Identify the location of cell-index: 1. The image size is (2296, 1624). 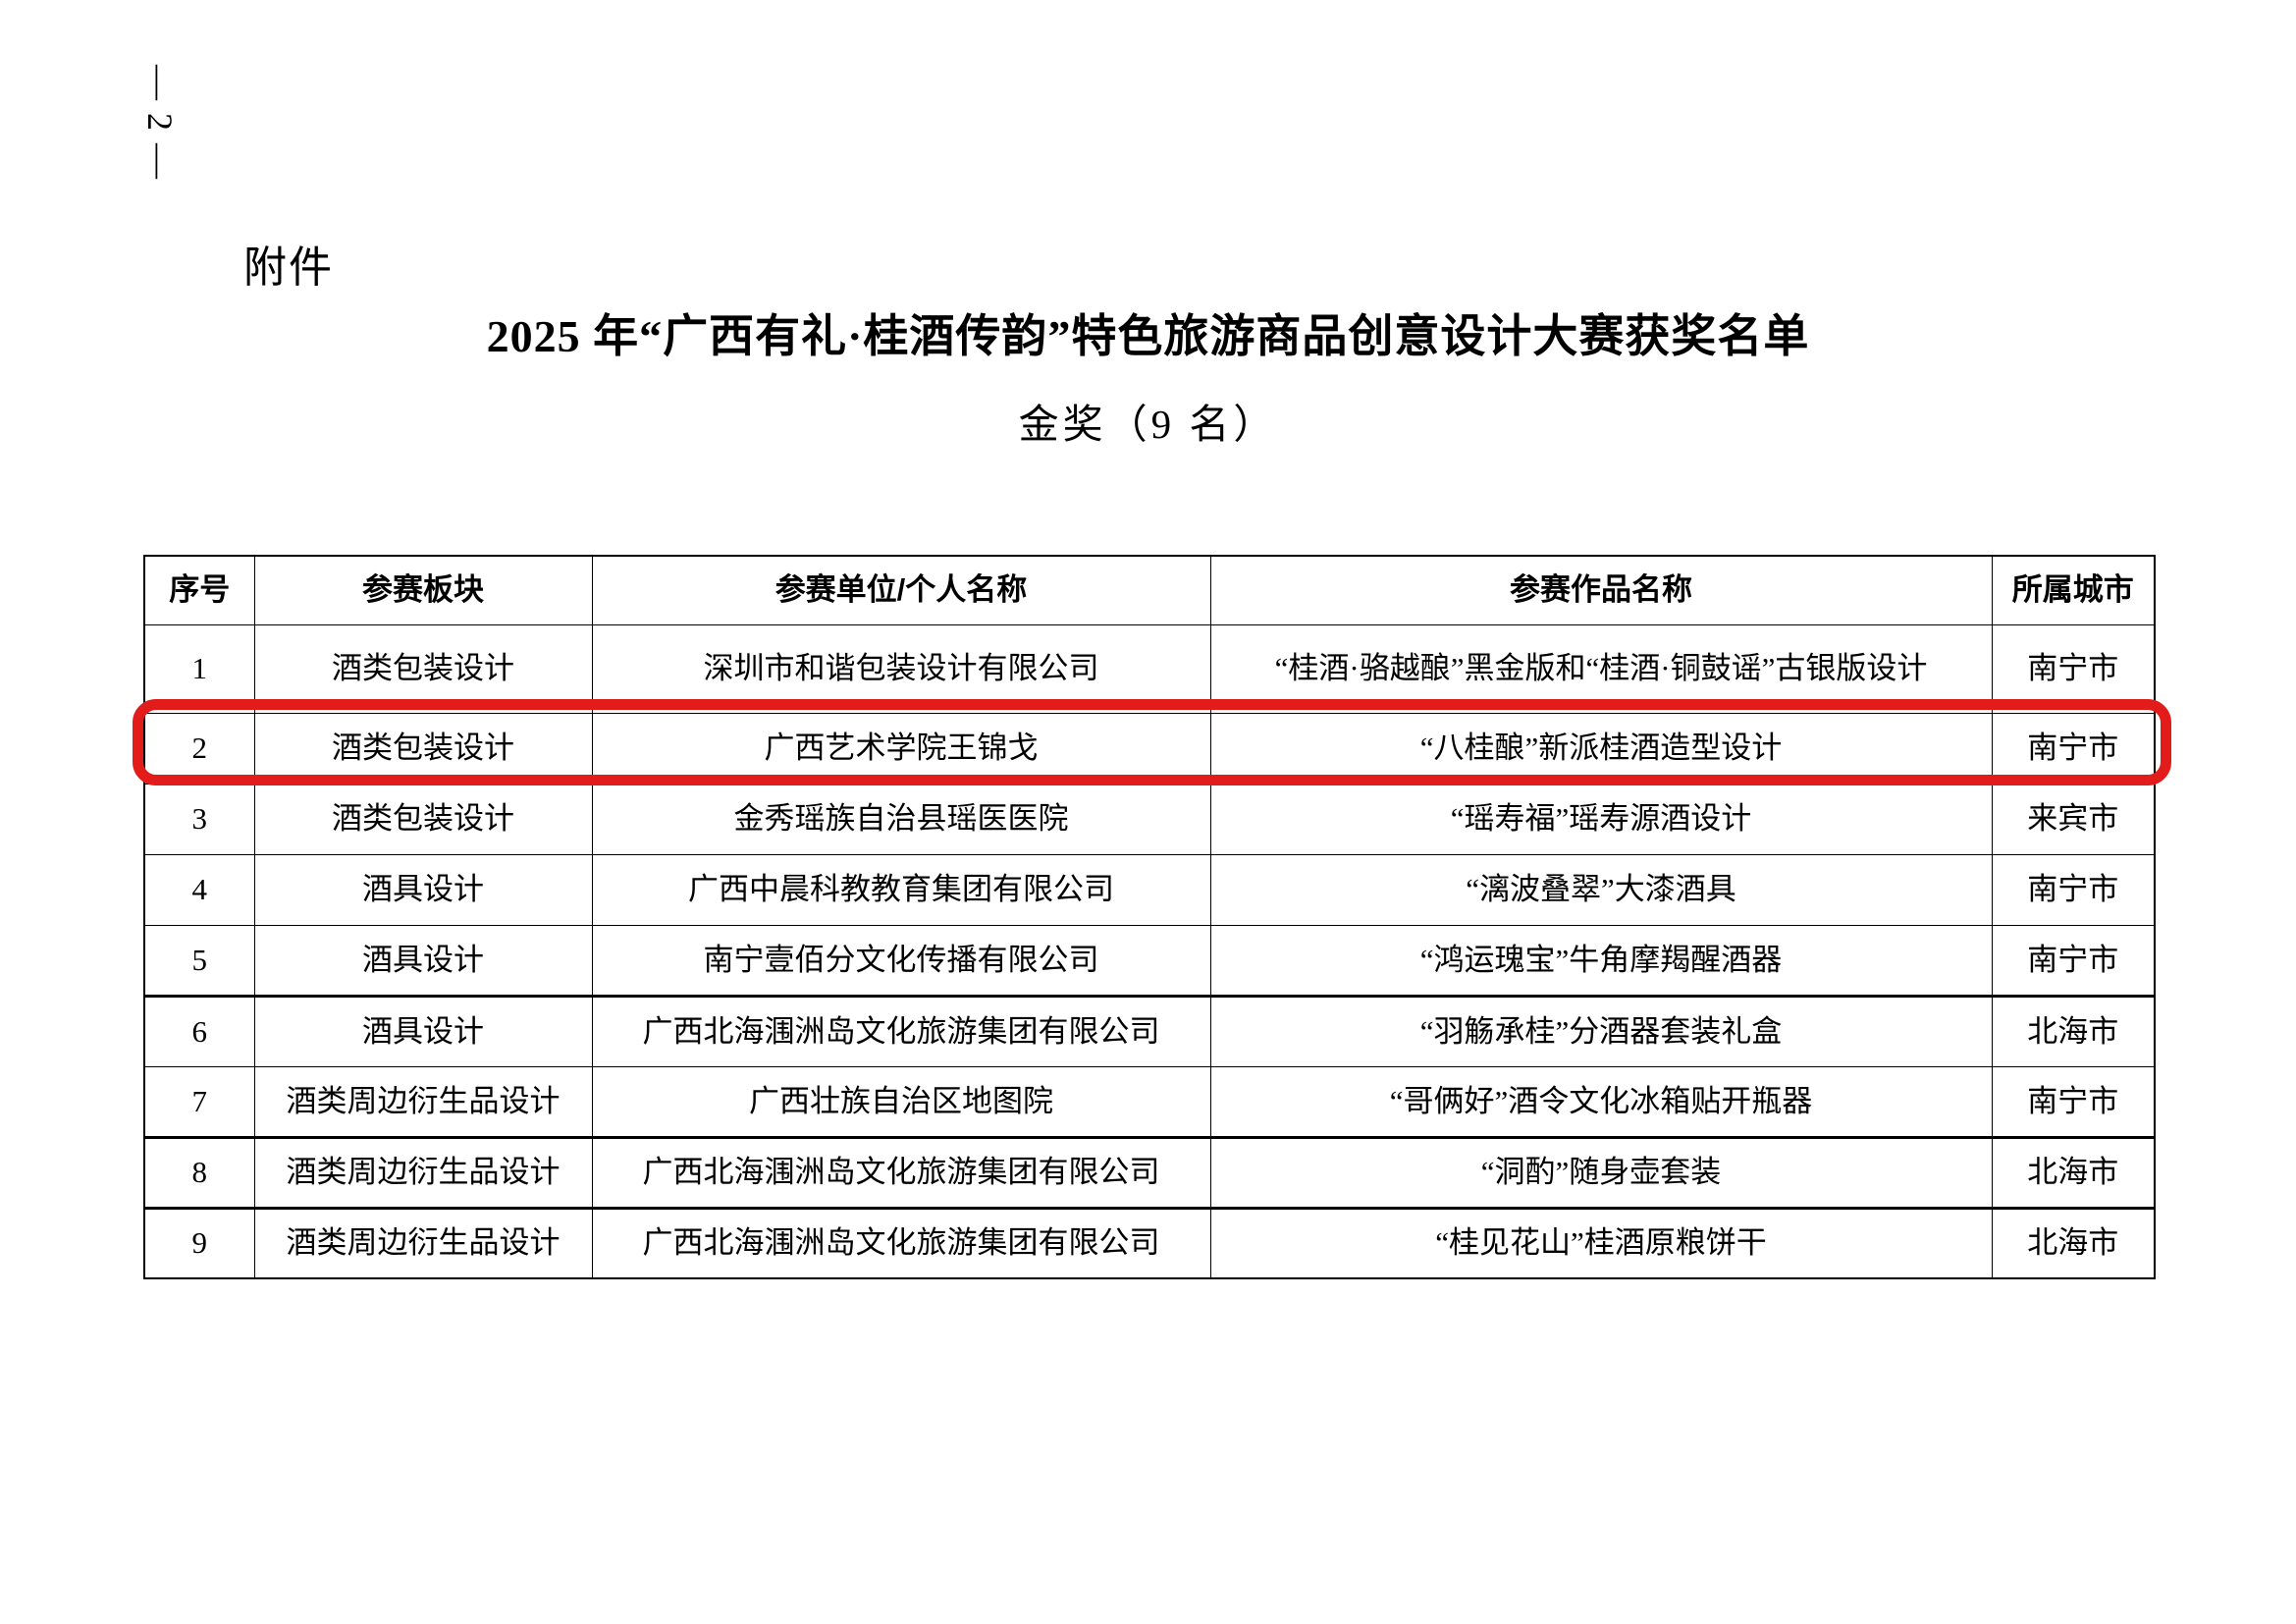
(199, 668).